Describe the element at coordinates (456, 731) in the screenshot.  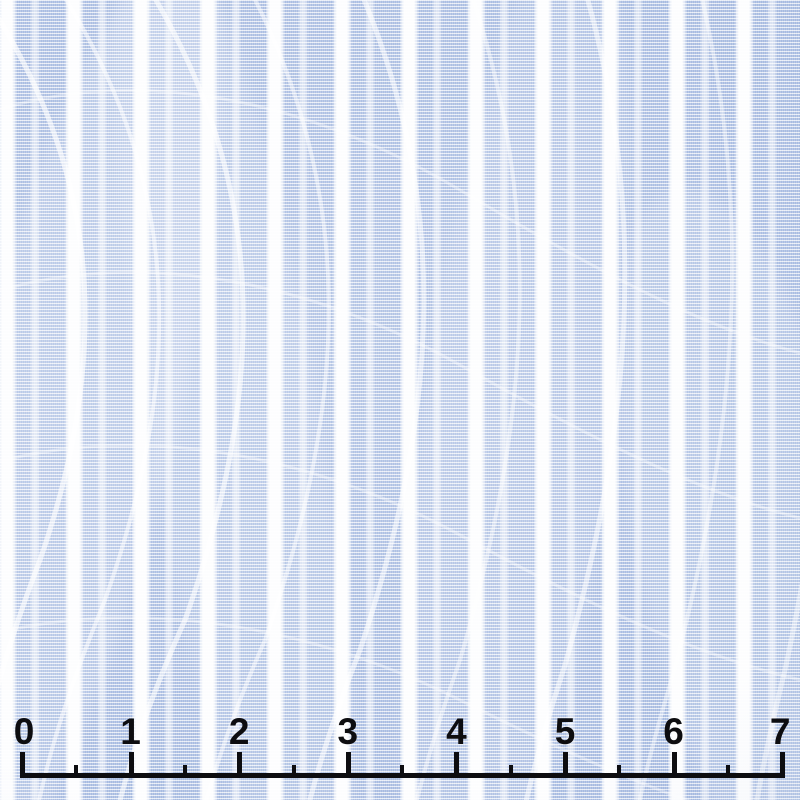
I see `ruler-tick-label: 4` at that location.